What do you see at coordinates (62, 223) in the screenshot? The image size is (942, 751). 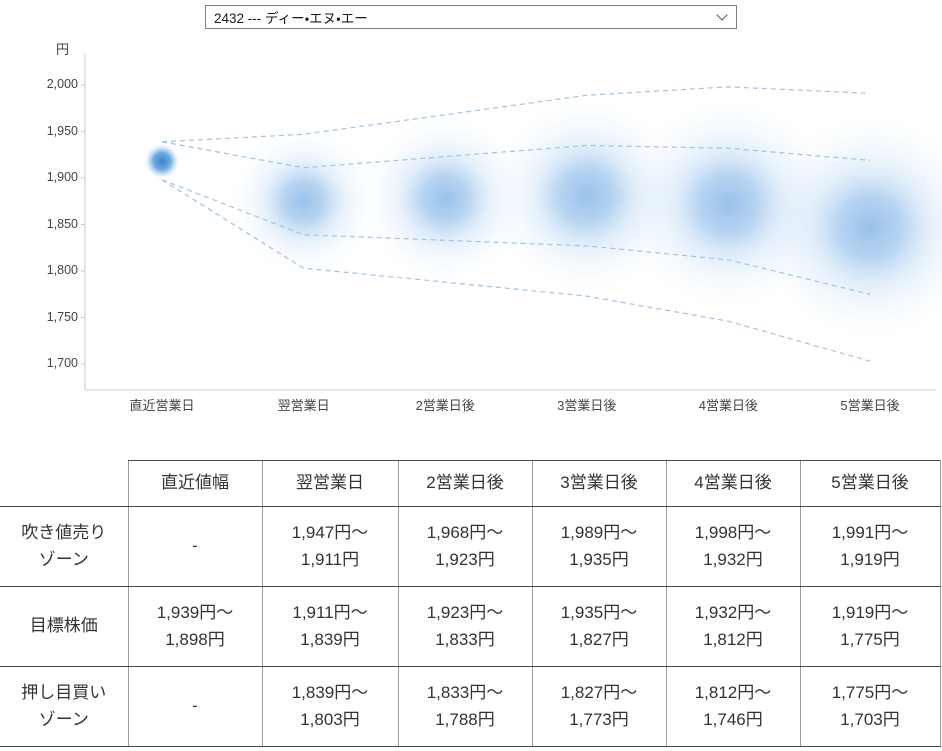 I see `y-tick-label: 1,850` at bounding box center [62, 223].